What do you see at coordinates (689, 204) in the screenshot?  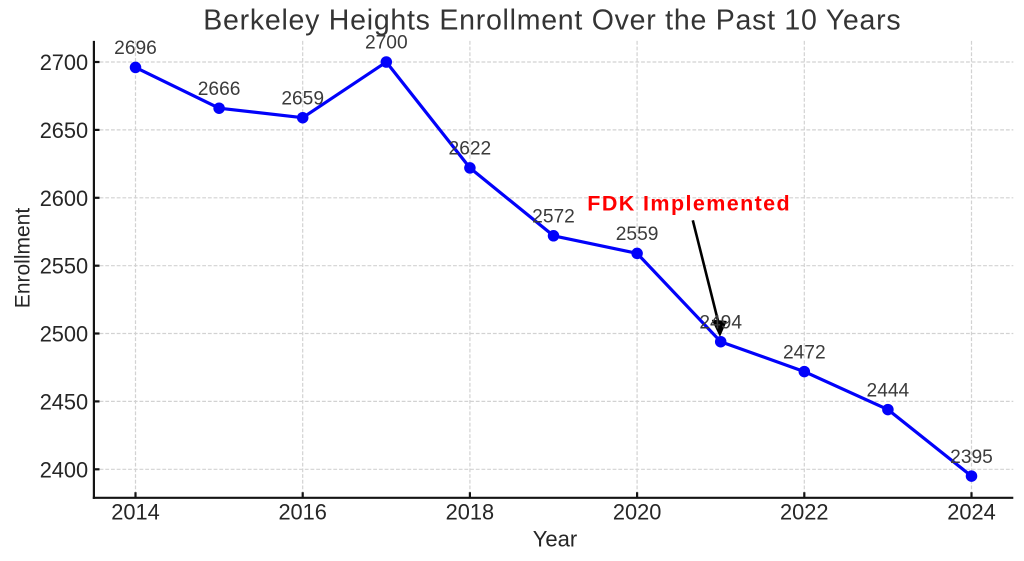 I see `svg-text: FDK Implemented` at bounding box center [689, 204].